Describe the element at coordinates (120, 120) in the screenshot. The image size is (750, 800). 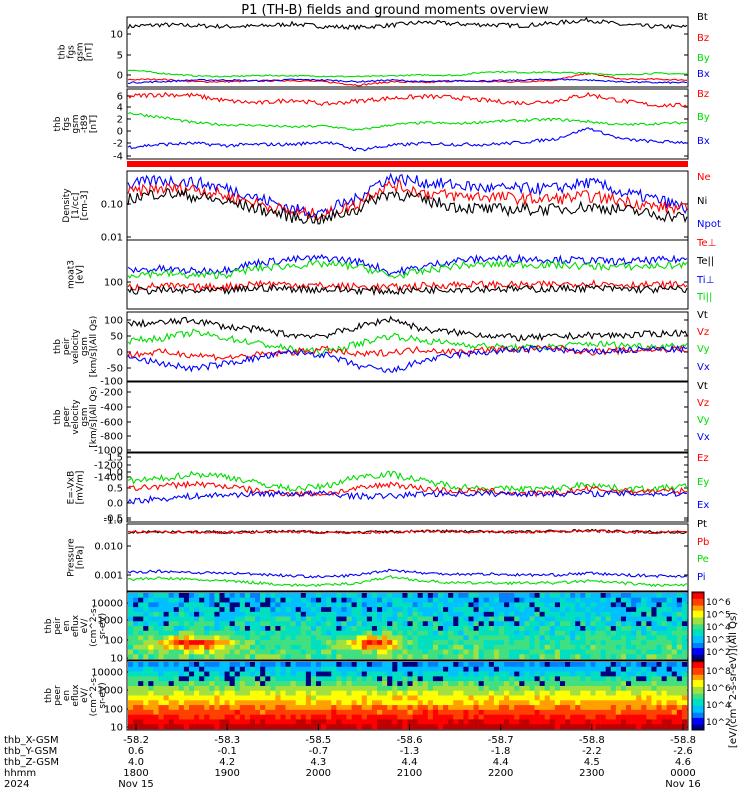
I see `y-tick-label: 2` at that location.